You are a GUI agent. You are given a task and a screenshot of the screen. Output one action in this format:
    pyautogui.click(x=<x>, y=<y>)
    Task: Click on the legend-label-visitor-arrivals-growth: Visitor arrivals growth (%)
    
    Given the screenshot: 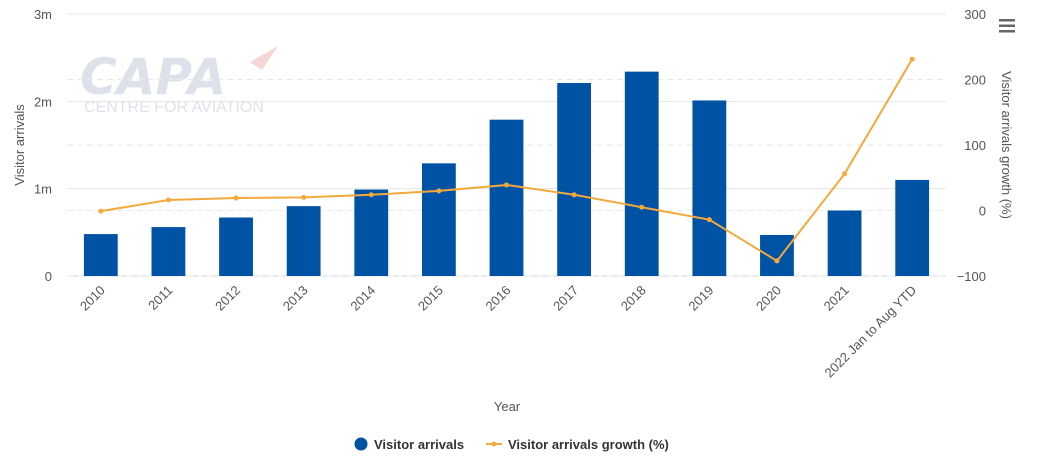 What is the action you would take?
    pyautogui.click(x=588, y=444)
    